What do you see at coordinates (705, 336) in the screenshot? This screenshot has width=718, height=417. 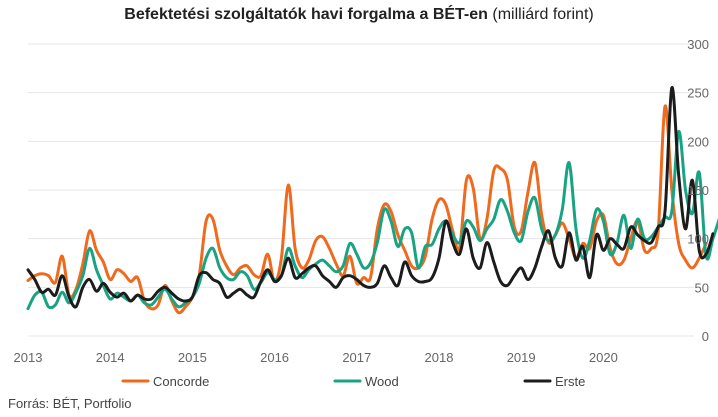 I see `y-tick-label-0: 0` at bounding box center [705, 336].